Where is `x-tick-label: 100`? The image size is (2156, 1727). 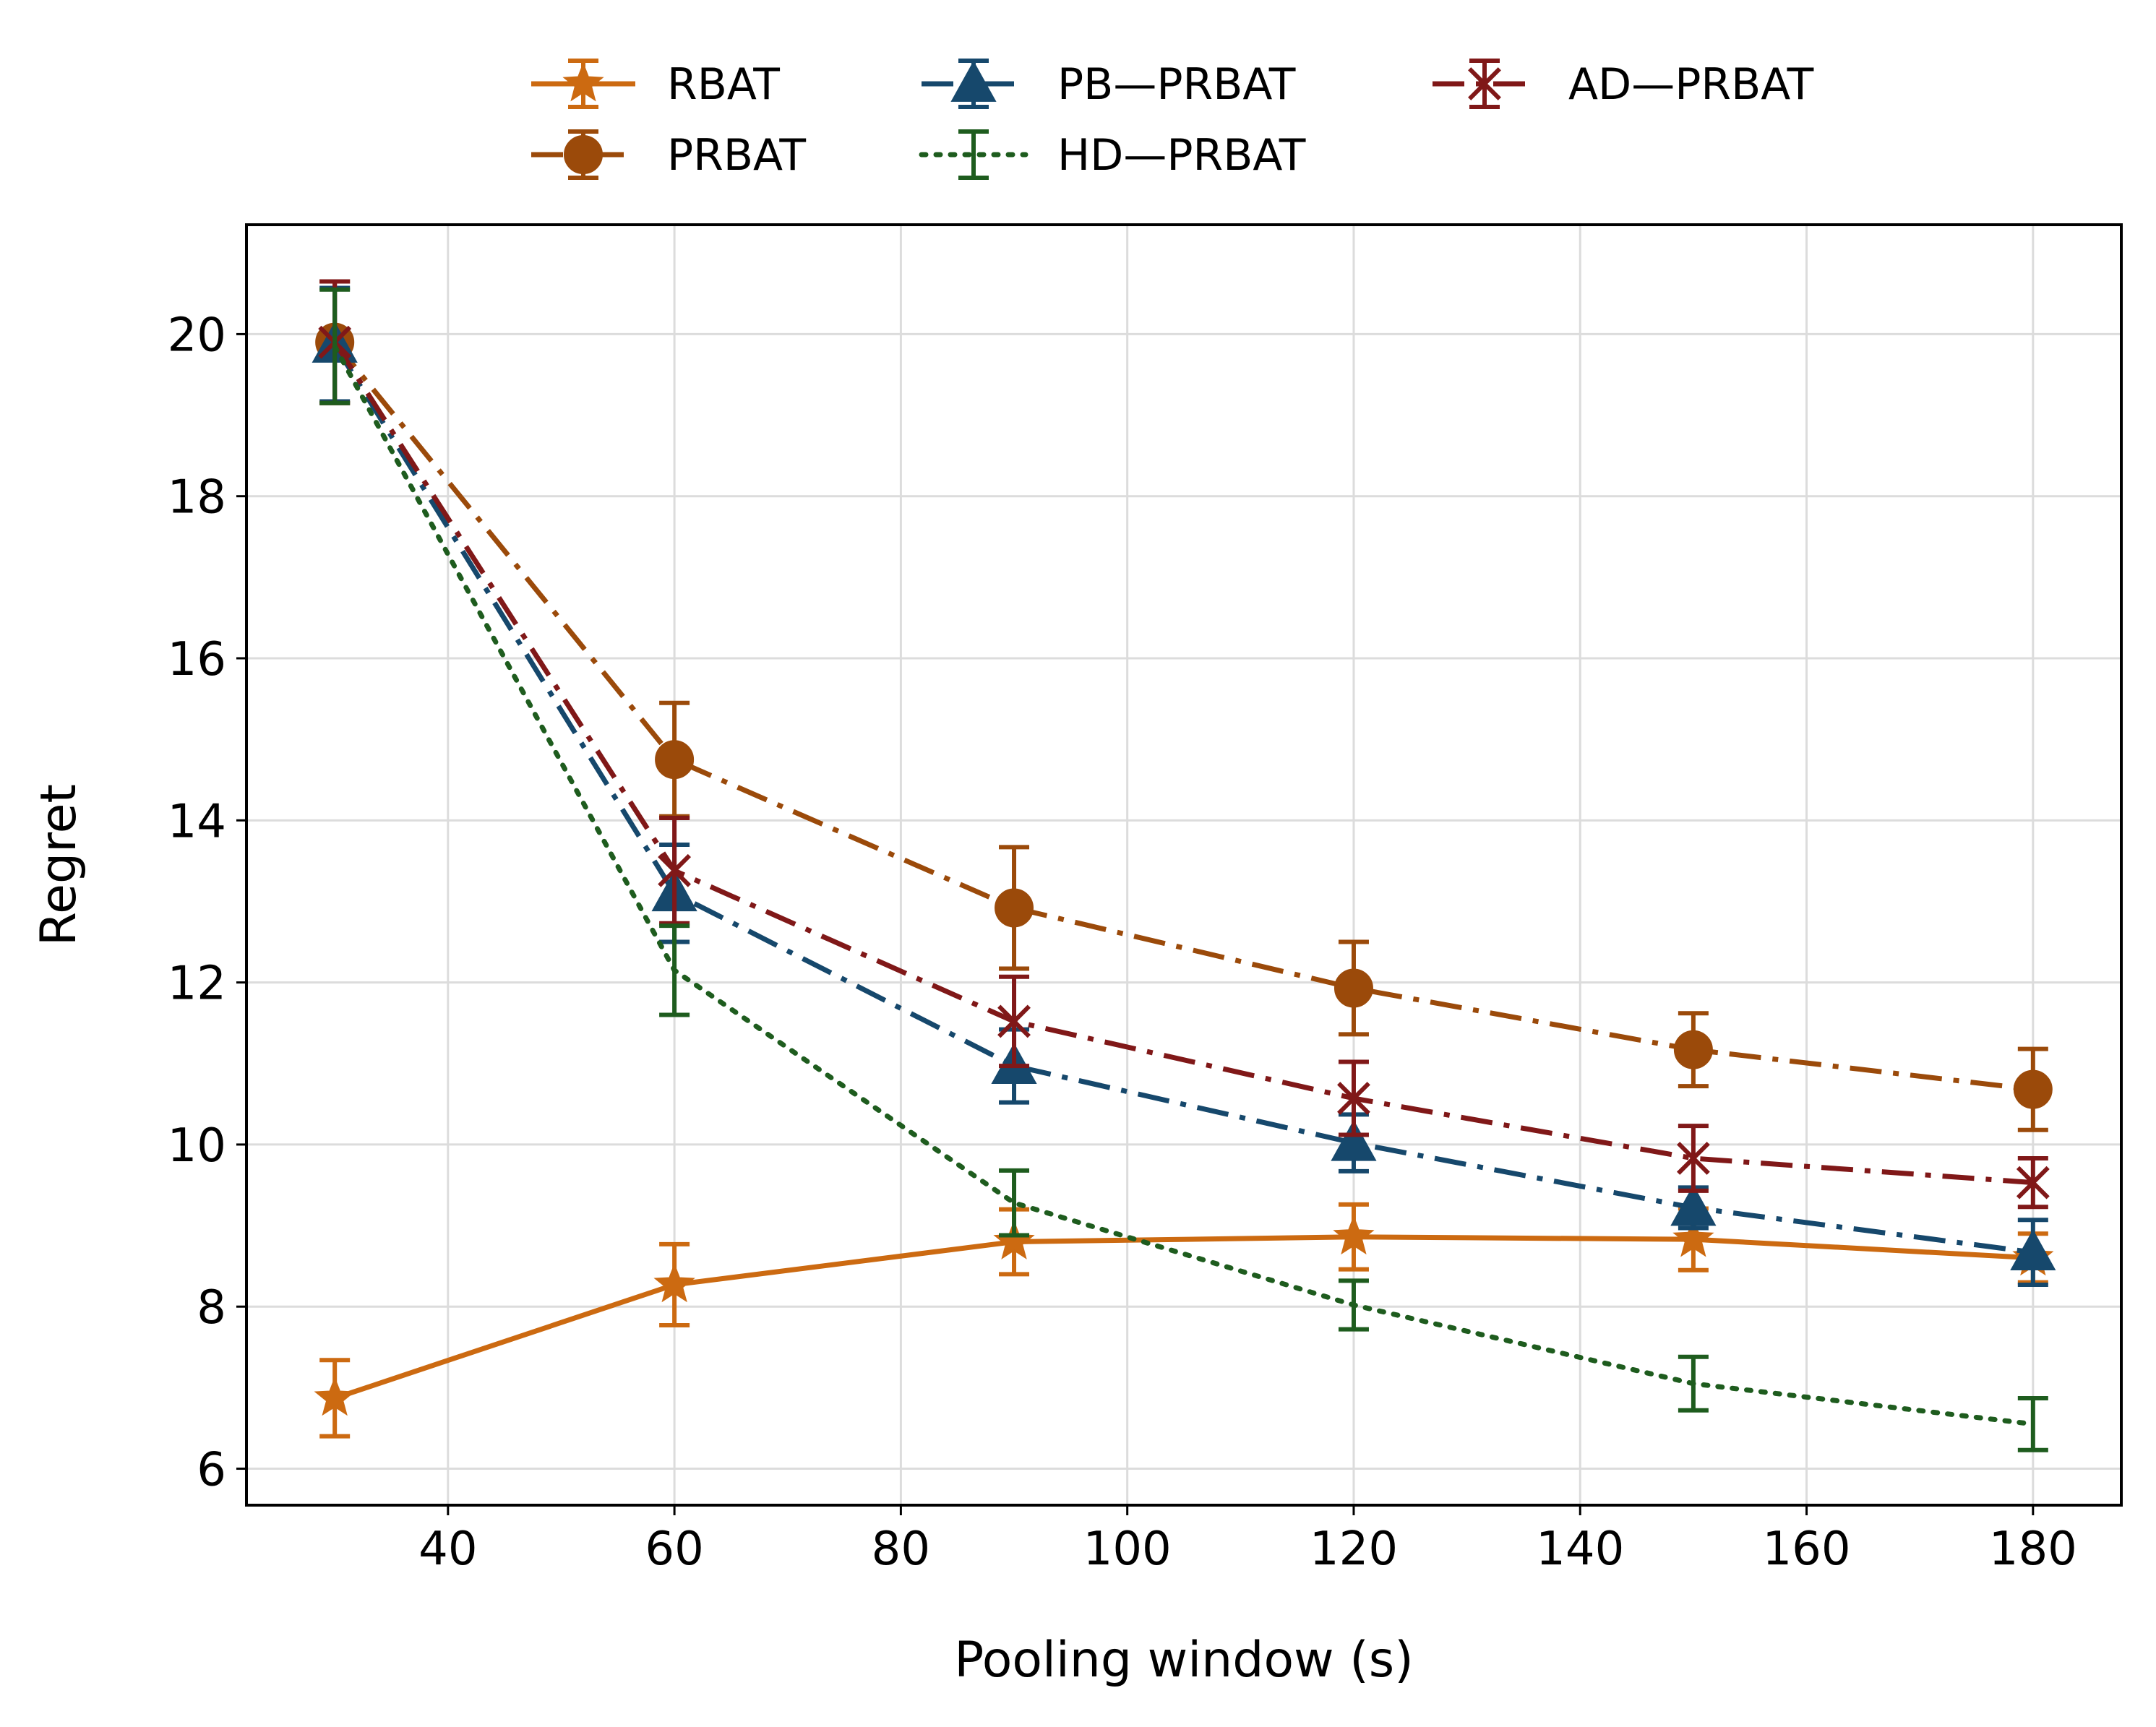 x-tick-label: 100 is located at coordinates (1128, 1550).